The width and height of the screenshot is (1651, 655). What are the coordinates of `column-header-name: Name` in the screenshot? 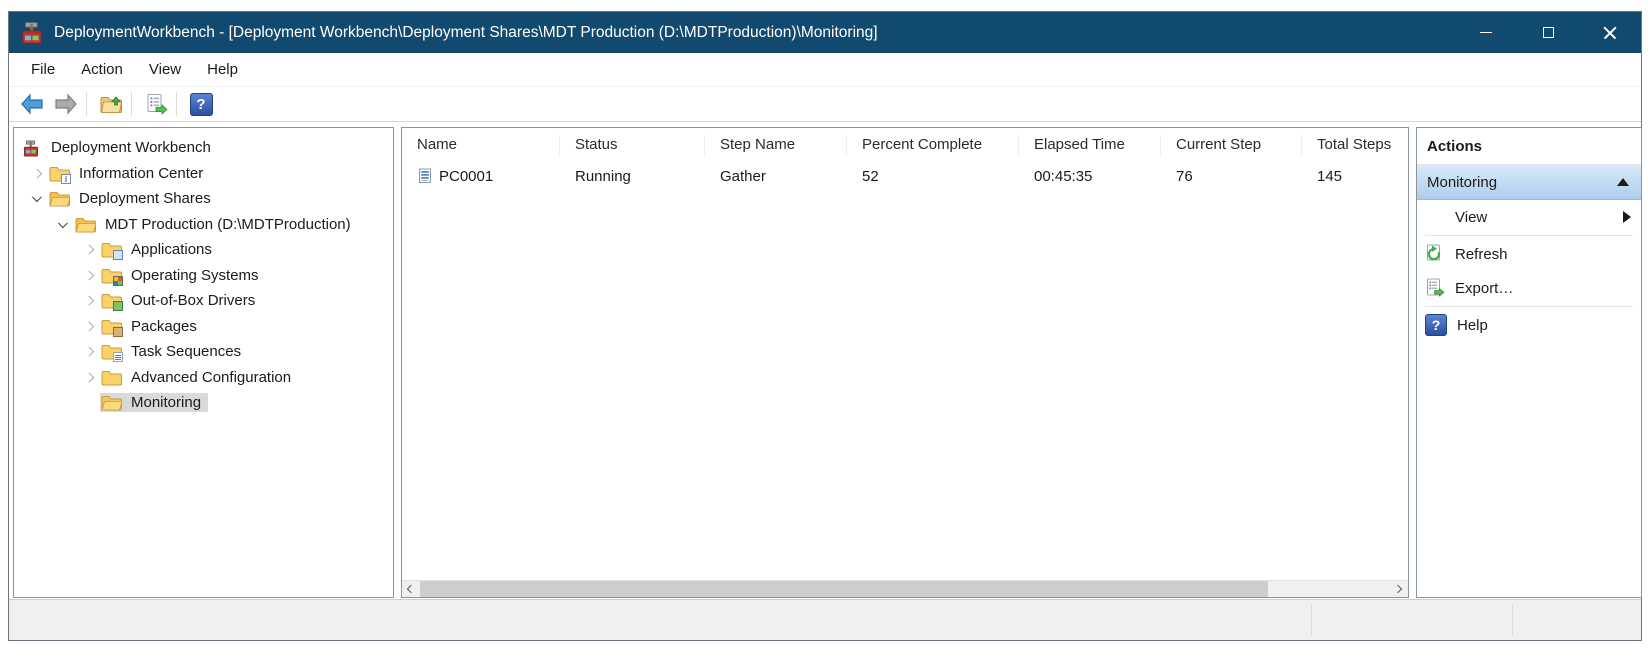 It's located at (481, 144).